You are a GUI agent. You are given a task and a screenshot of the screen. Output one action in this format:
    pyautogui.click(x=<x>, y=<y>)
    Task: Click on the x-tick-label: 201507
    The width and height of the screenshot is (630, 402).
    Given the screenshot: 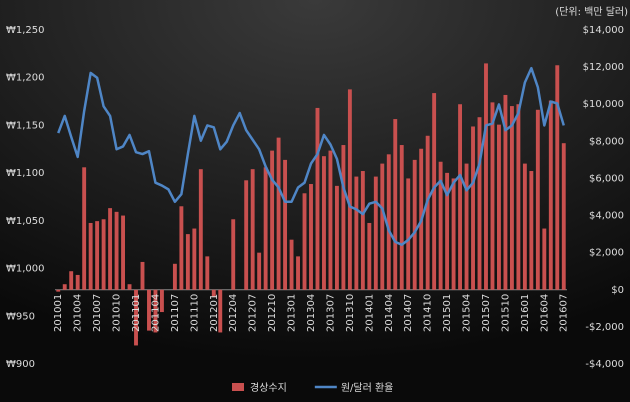 What is the action you would take?
    pyautogui.click(x=486, y=313)
    